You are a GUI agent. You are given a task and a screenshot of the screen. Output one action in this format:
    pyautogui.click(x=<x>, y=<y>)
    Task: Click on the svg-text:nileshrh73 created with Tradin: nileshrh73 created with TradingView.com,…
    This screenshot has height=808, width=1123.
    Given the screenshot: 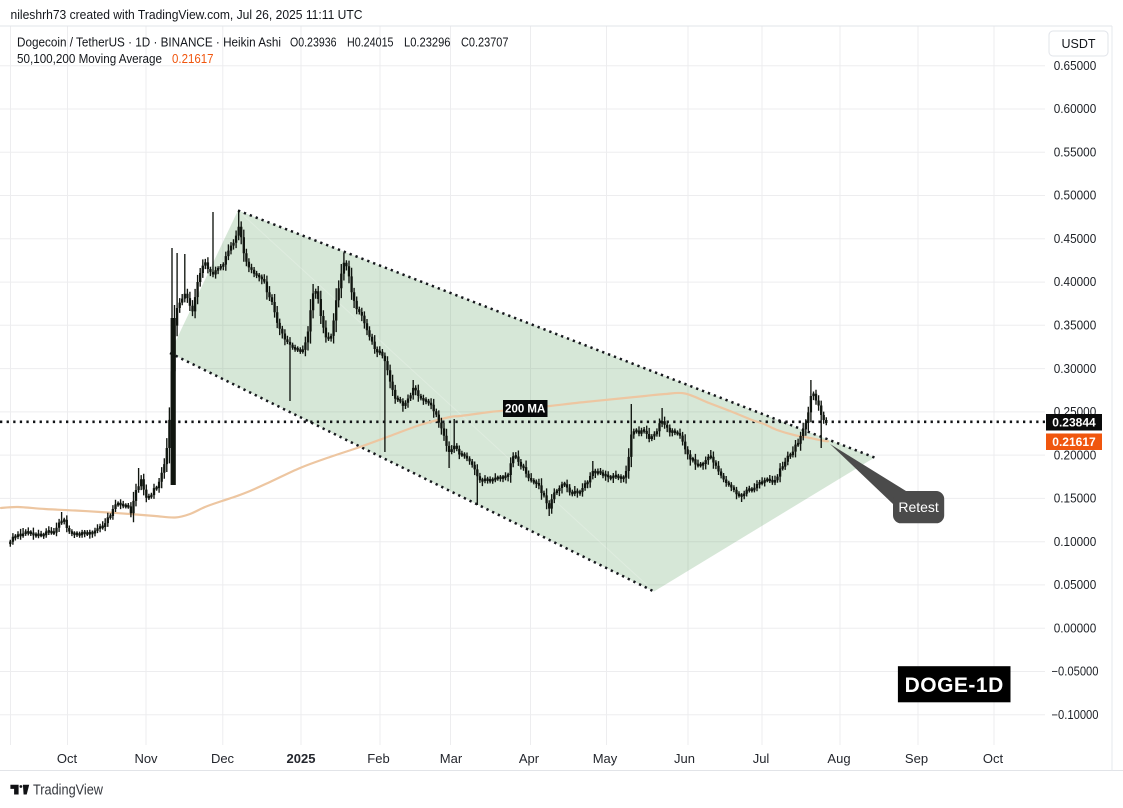 What is the action you would take?
    pyautogui.click(x=187, y=14)
    